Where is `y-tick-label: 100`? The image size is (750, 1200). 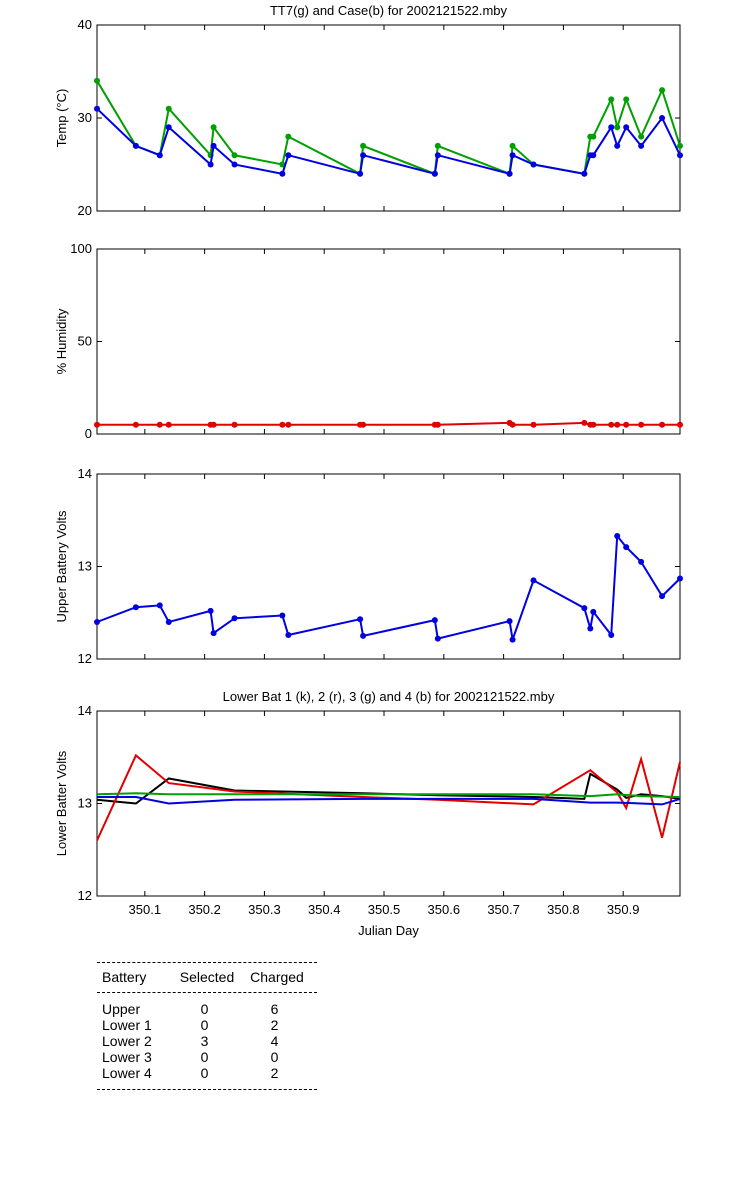
y-tick-label: 100 is located at coordinates (81, 248).